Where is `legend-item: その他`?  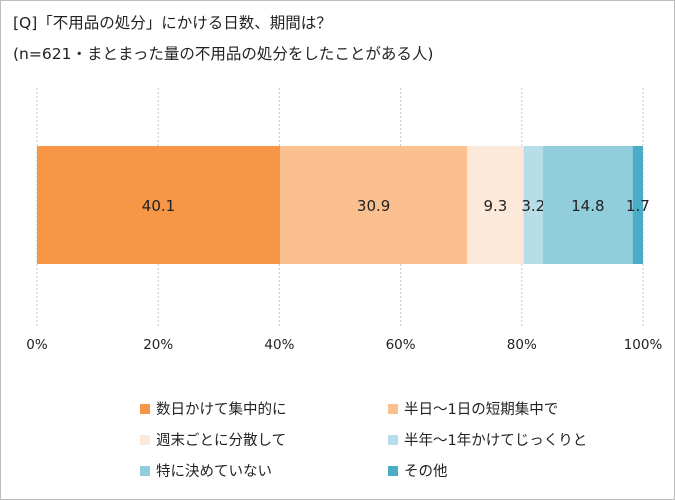 legend-item: その他 is located at coordinates (418, 470).